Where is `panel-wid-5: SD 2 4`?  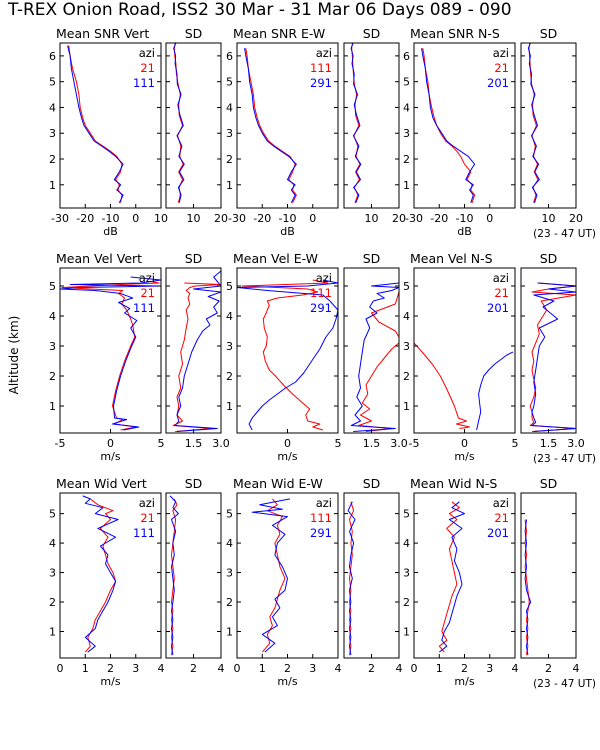
panel-wid-5: SD 2 4 is located at coordinates (550, 575).